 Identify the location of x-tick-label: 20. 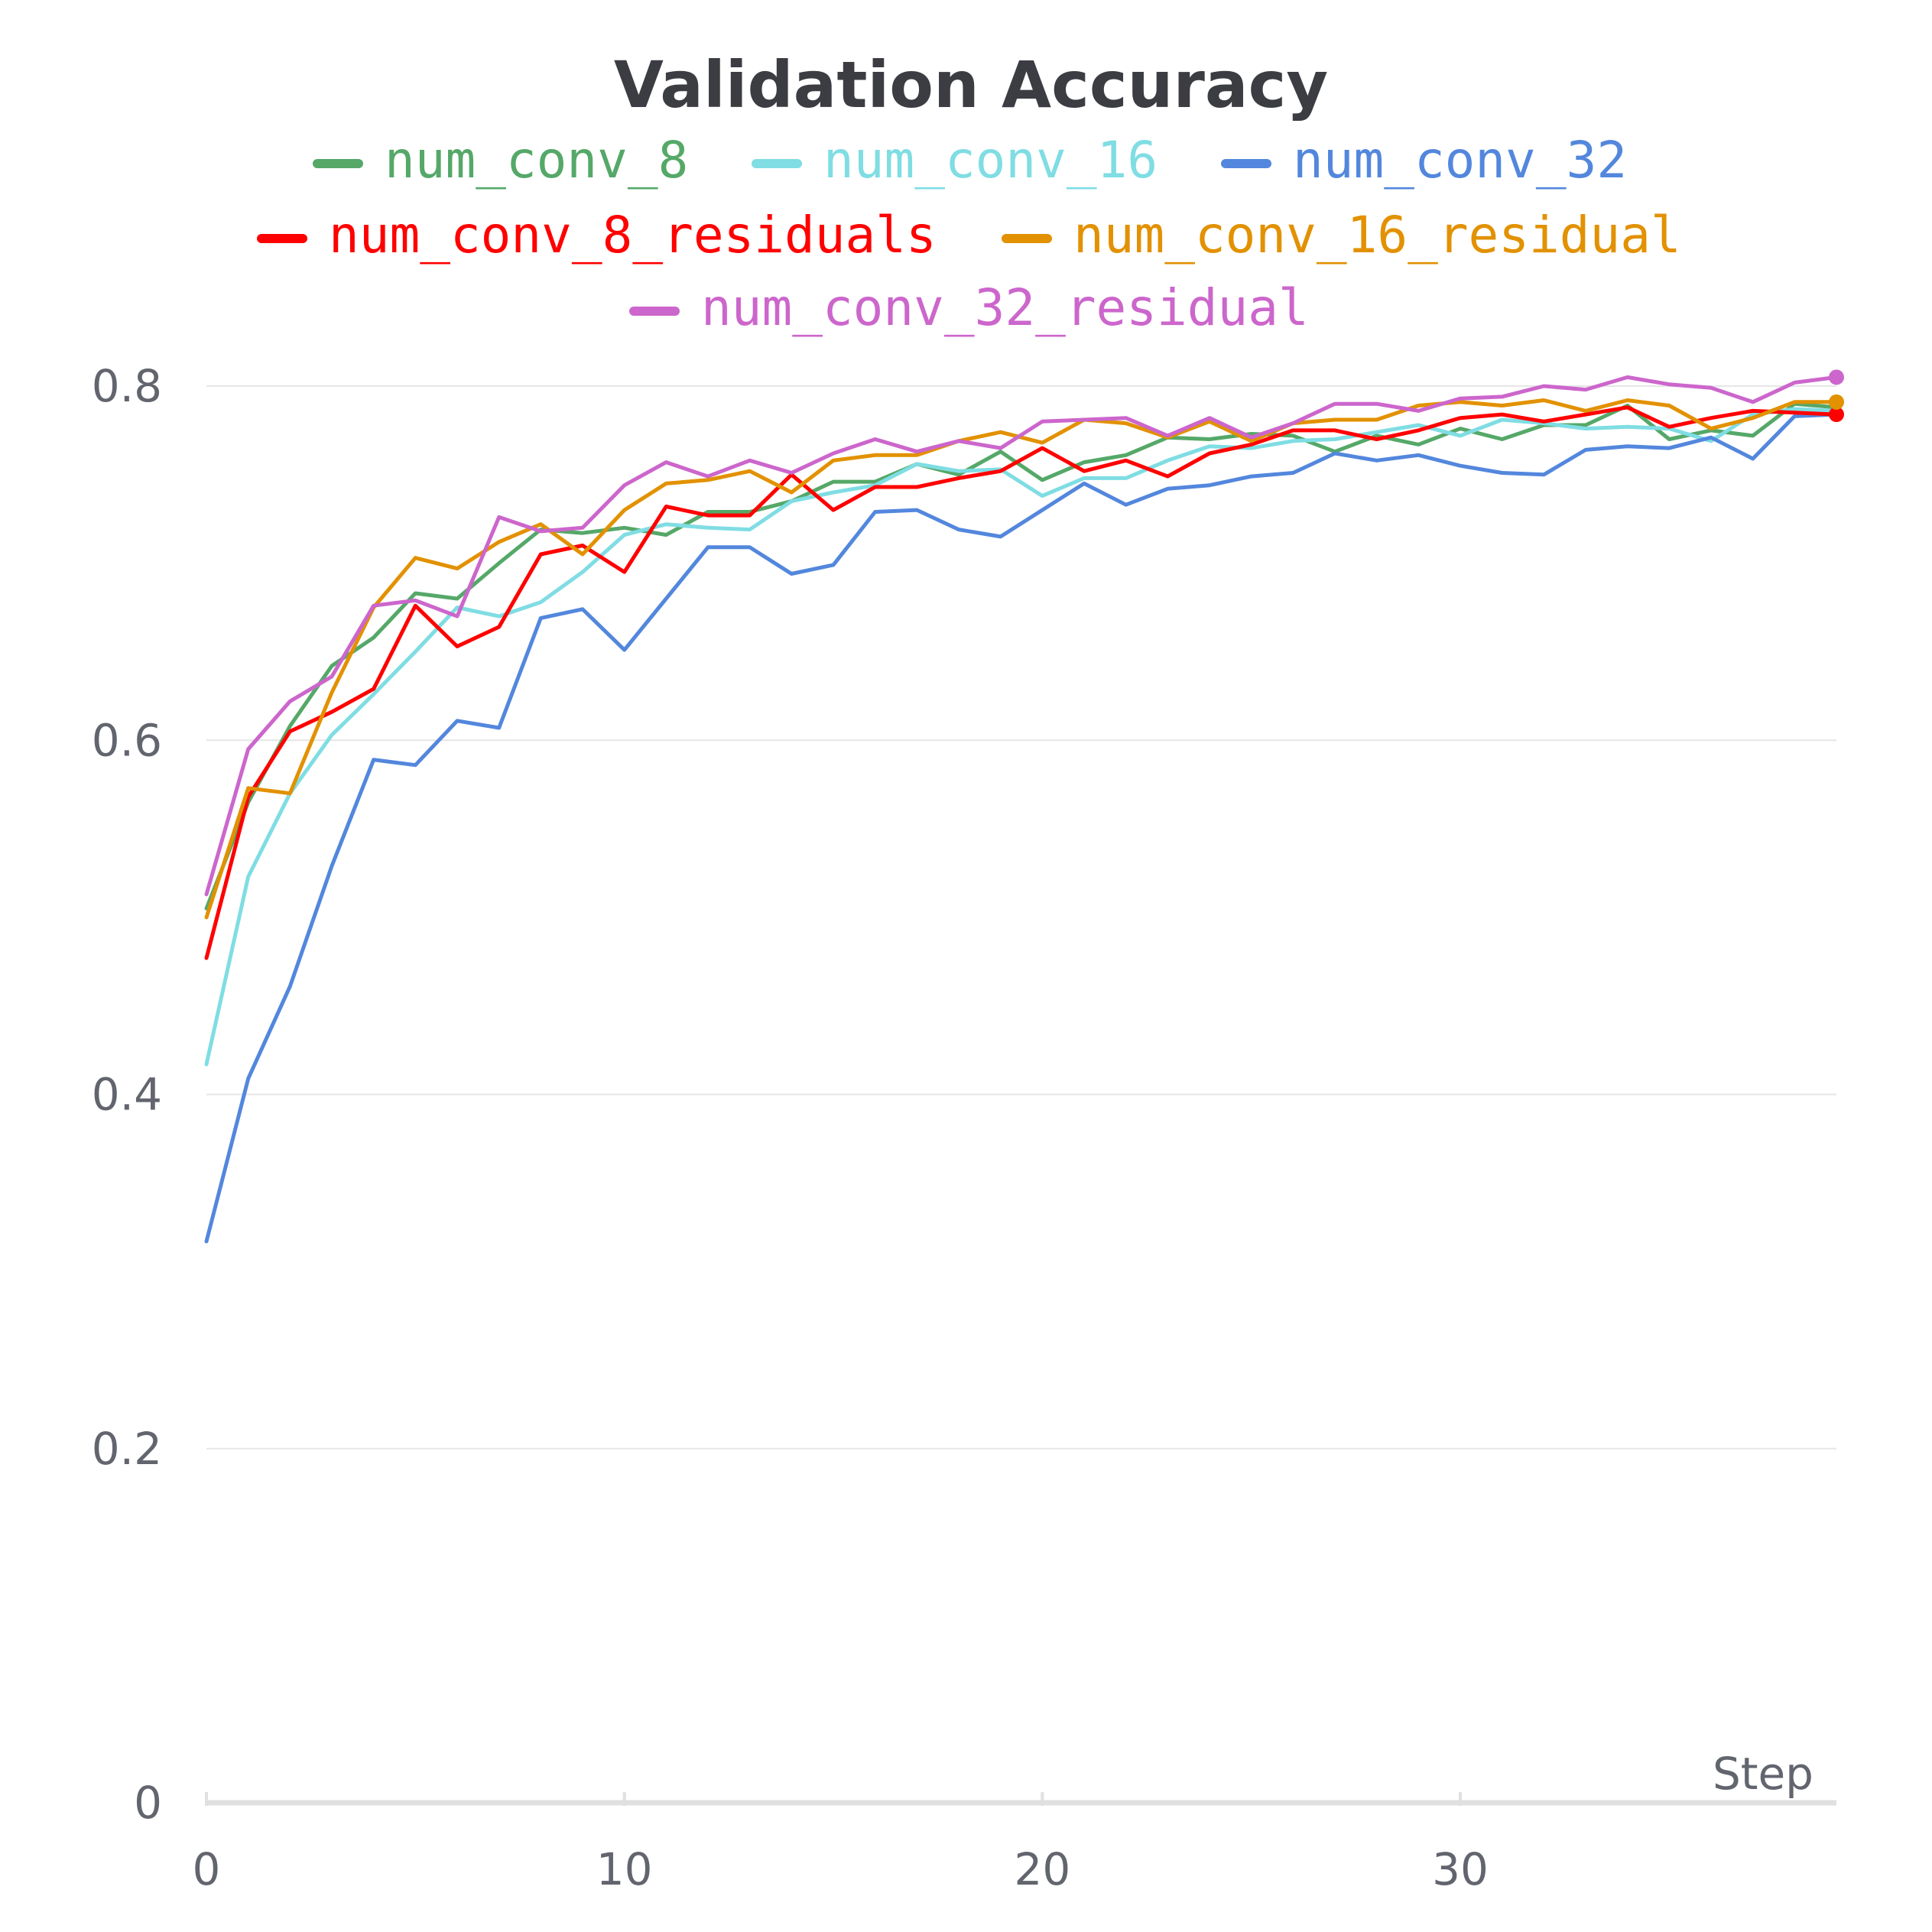
(1042, 1869).